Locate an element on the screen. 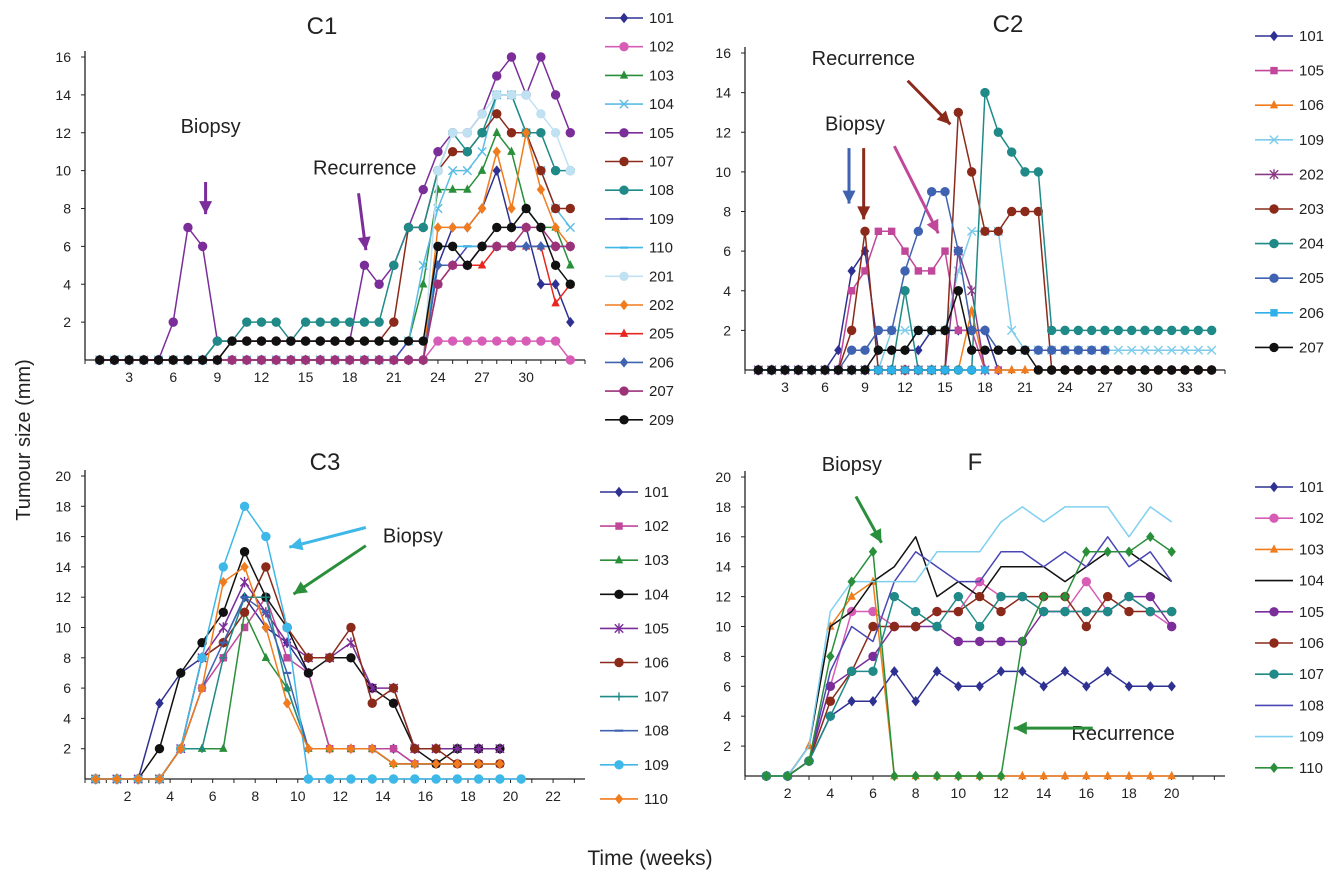 The width and height of the screenshot is (1340, 878). y-tick-label: 12 is located at coordinates (723, 132).